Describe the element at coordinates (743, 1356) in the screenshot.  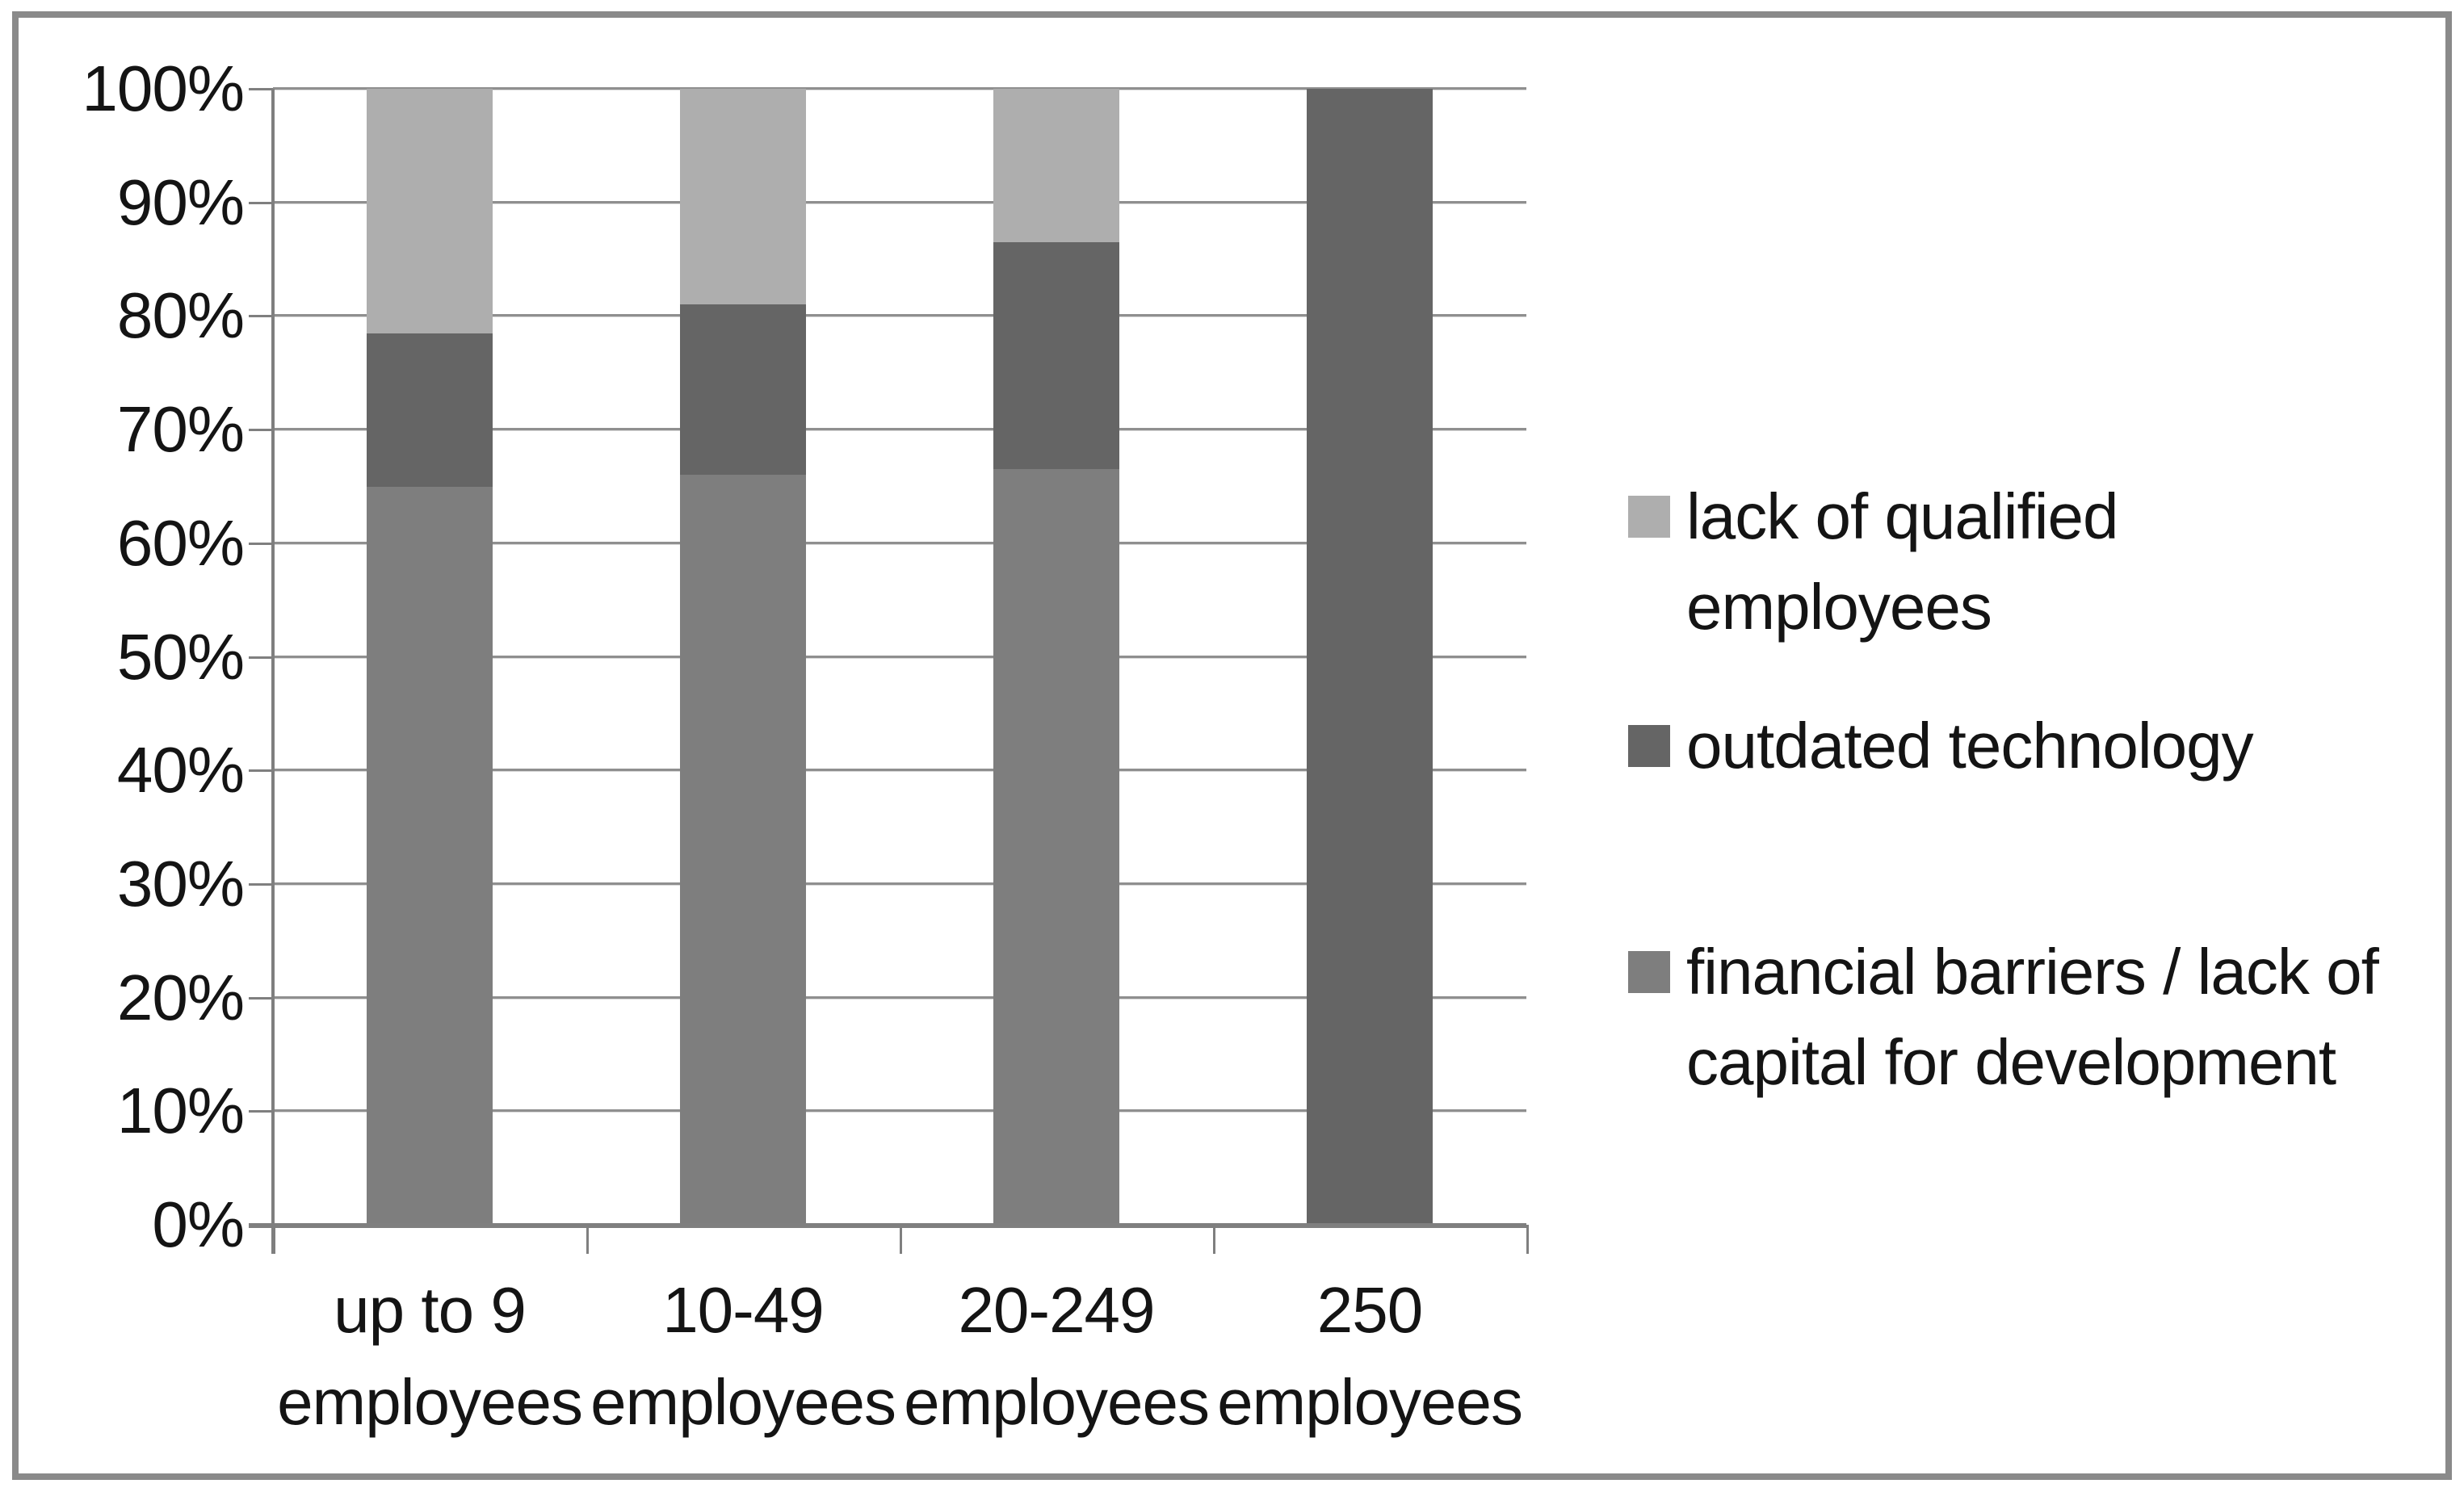
I see `x-category-label: 10-49 employees` at that location.